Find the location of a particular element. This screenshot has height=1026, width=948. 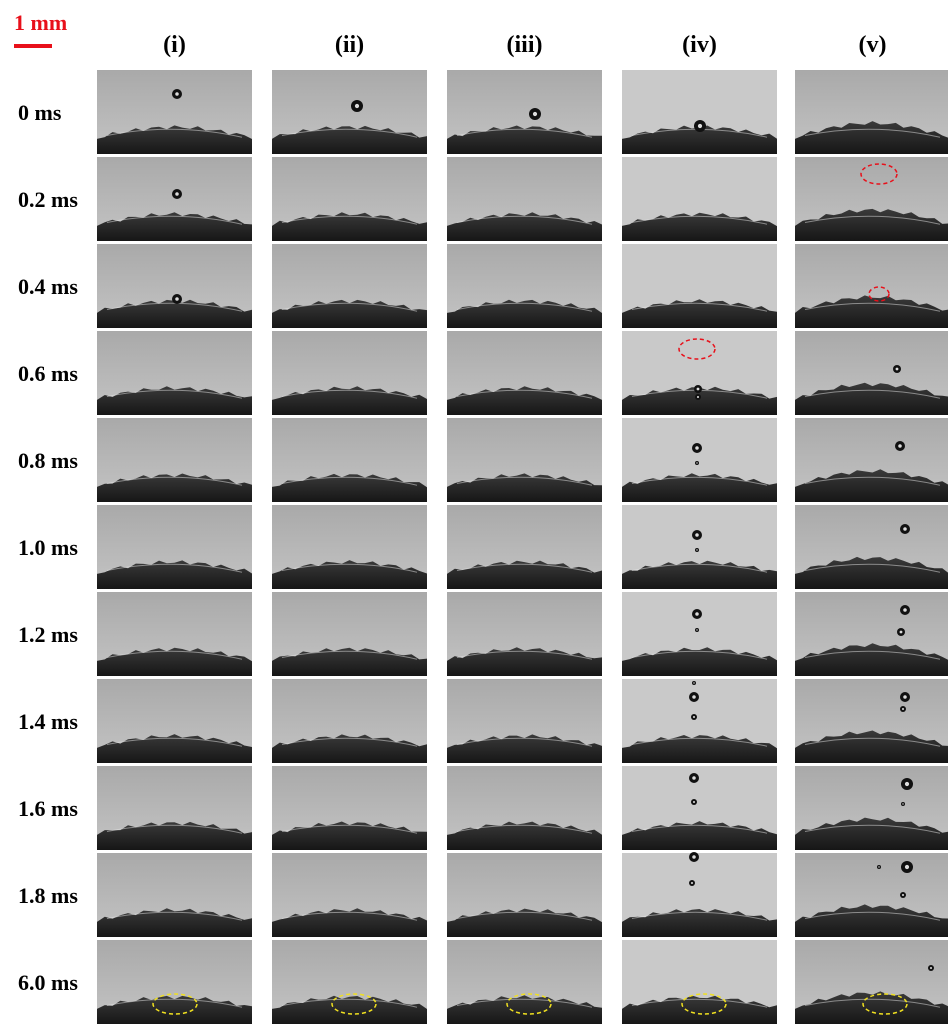

row-label: 1.8 ms is located at coordinates (48, 895).